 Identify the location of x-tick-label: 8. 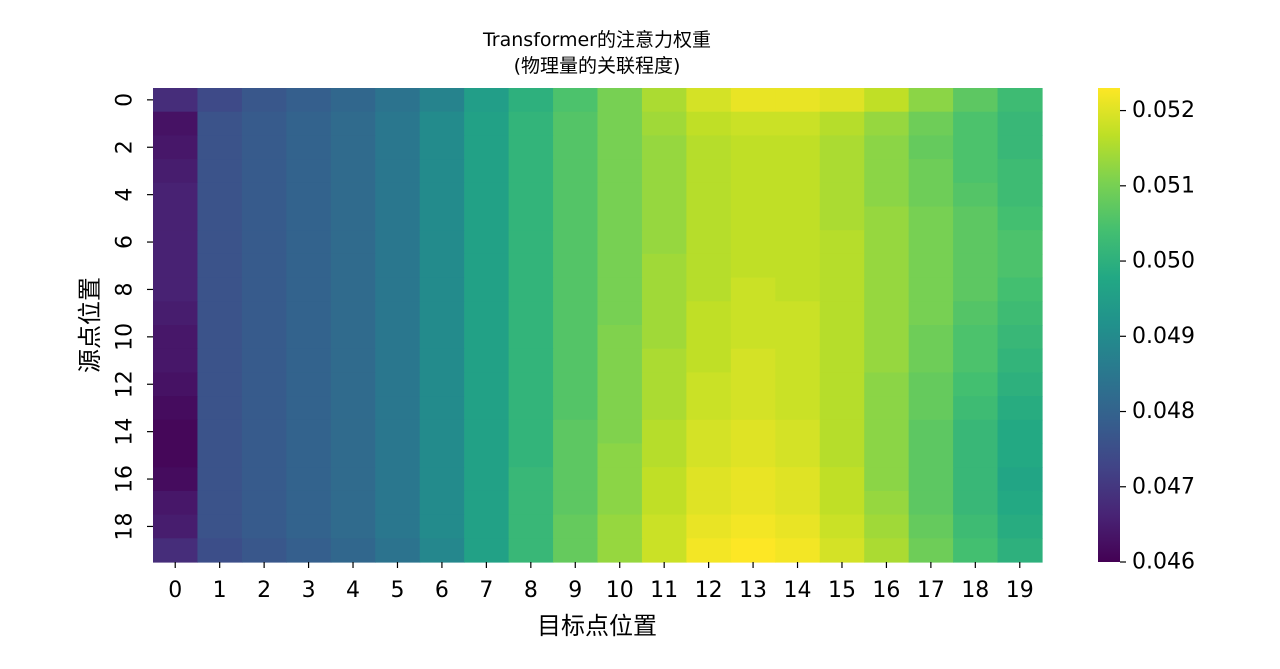
(531, 590).